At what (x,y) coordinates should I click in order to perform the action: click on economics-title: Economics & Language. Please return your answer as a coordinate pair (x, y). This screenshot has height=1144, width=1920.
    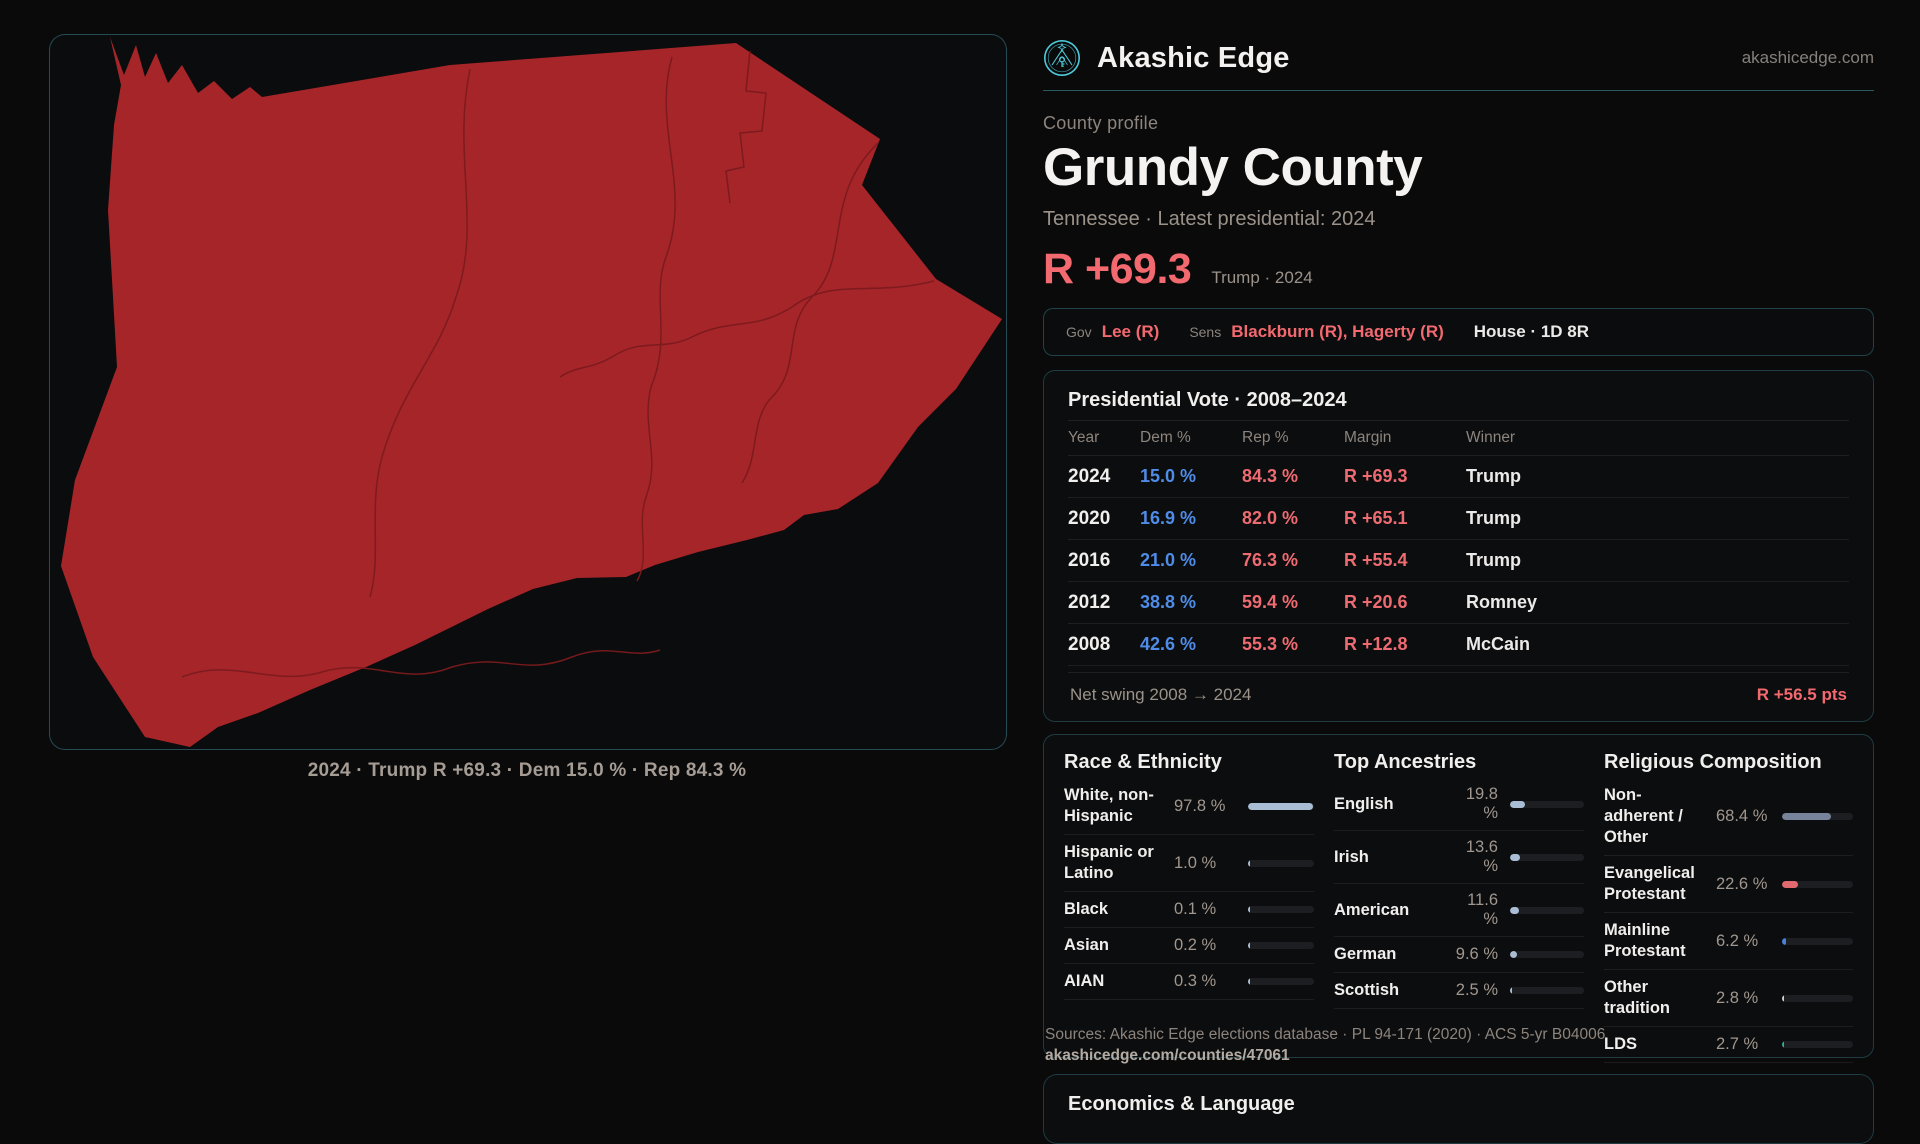
    Looking at the image, I should click on (1181, 1104).